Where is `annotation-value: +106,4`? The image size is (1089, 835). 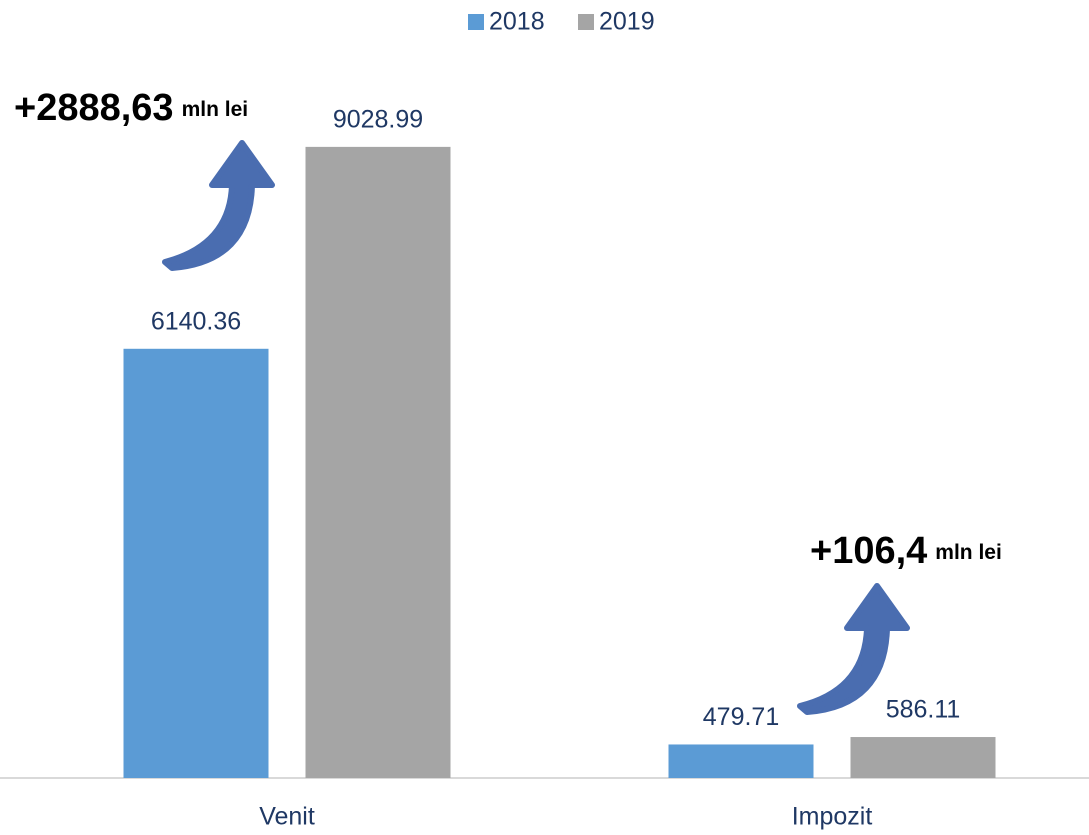
annotation-value: +106,4 is located at coordinates (868, 551).